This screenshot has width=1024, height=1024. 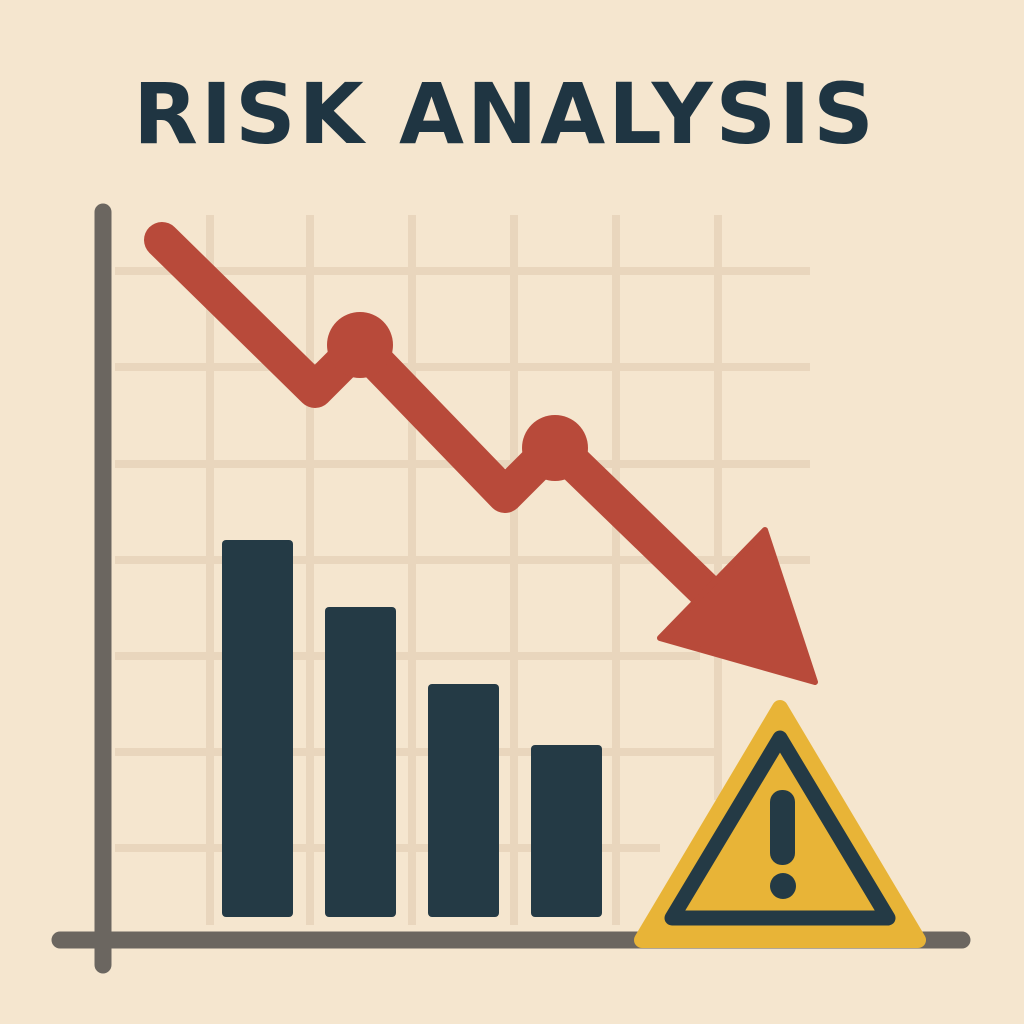 I want to click on arrow-head, so click(x=737, y=606).